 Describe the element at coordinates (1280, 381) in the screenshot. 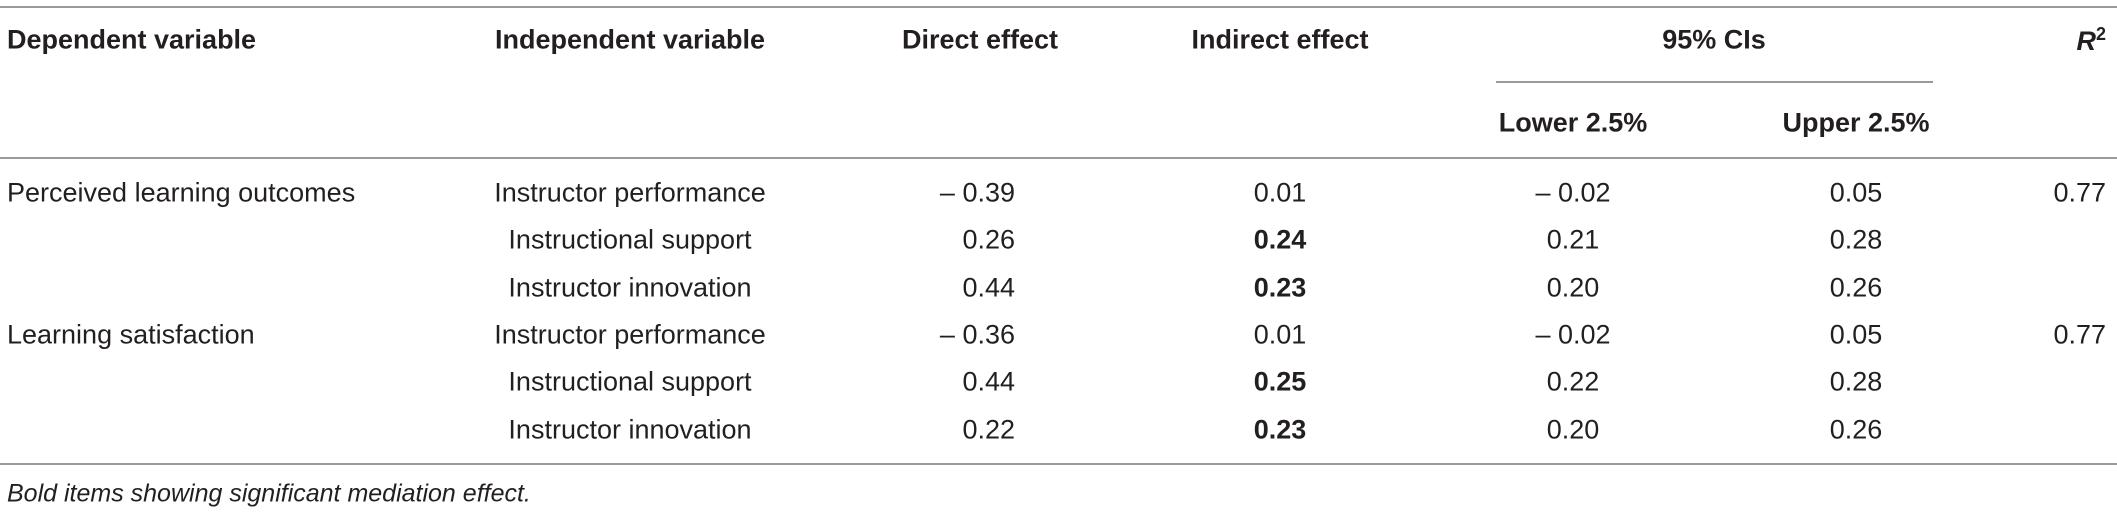

I see `indirect-cell: 0.25` at that location.